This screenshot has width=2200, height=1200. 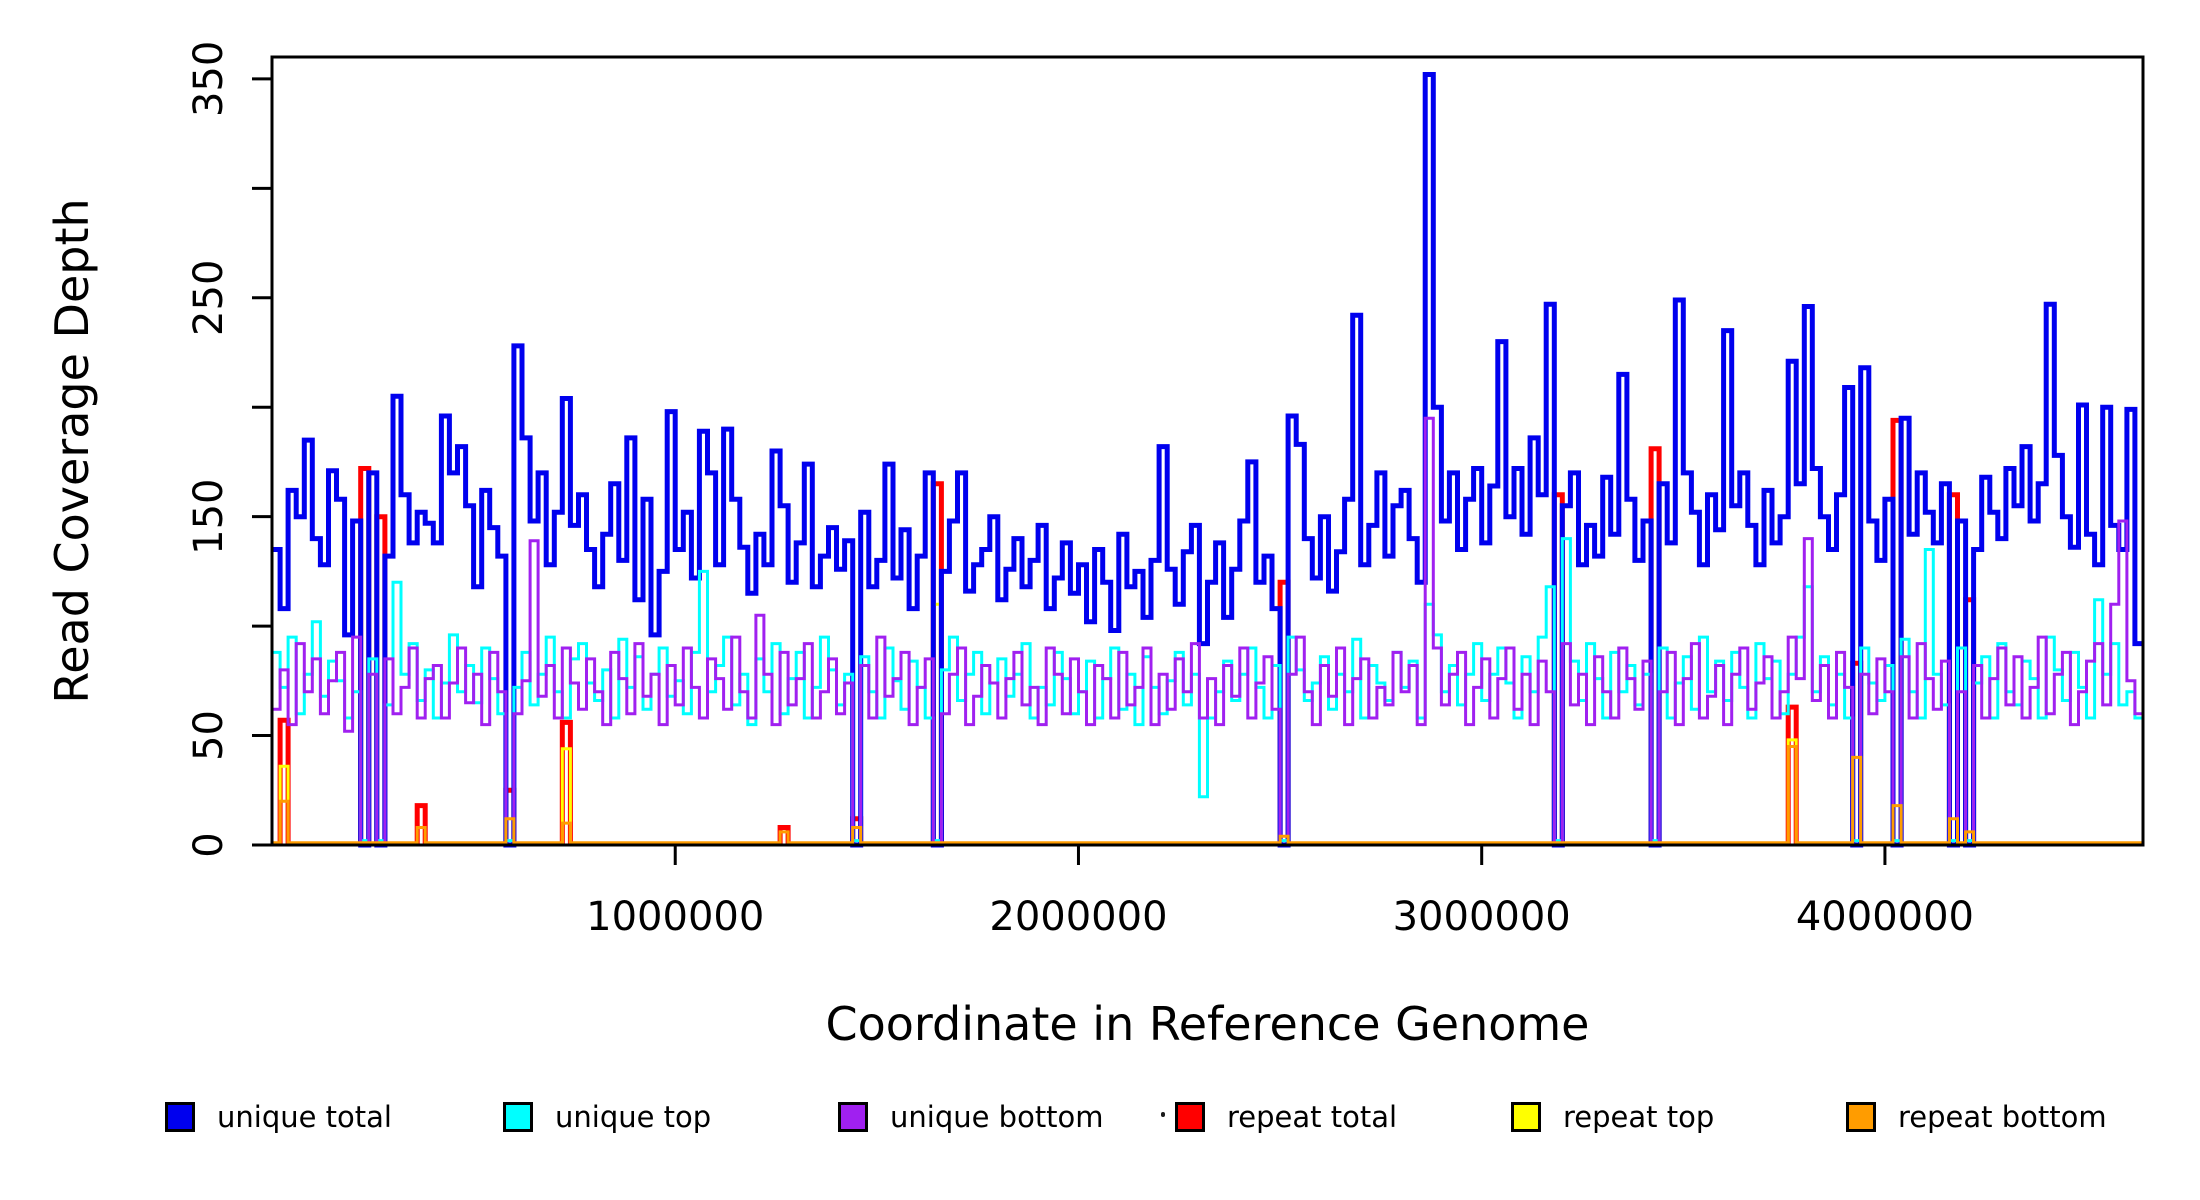 I want to click on x-tick-label: 2000000, so click(x=1078, y=917).